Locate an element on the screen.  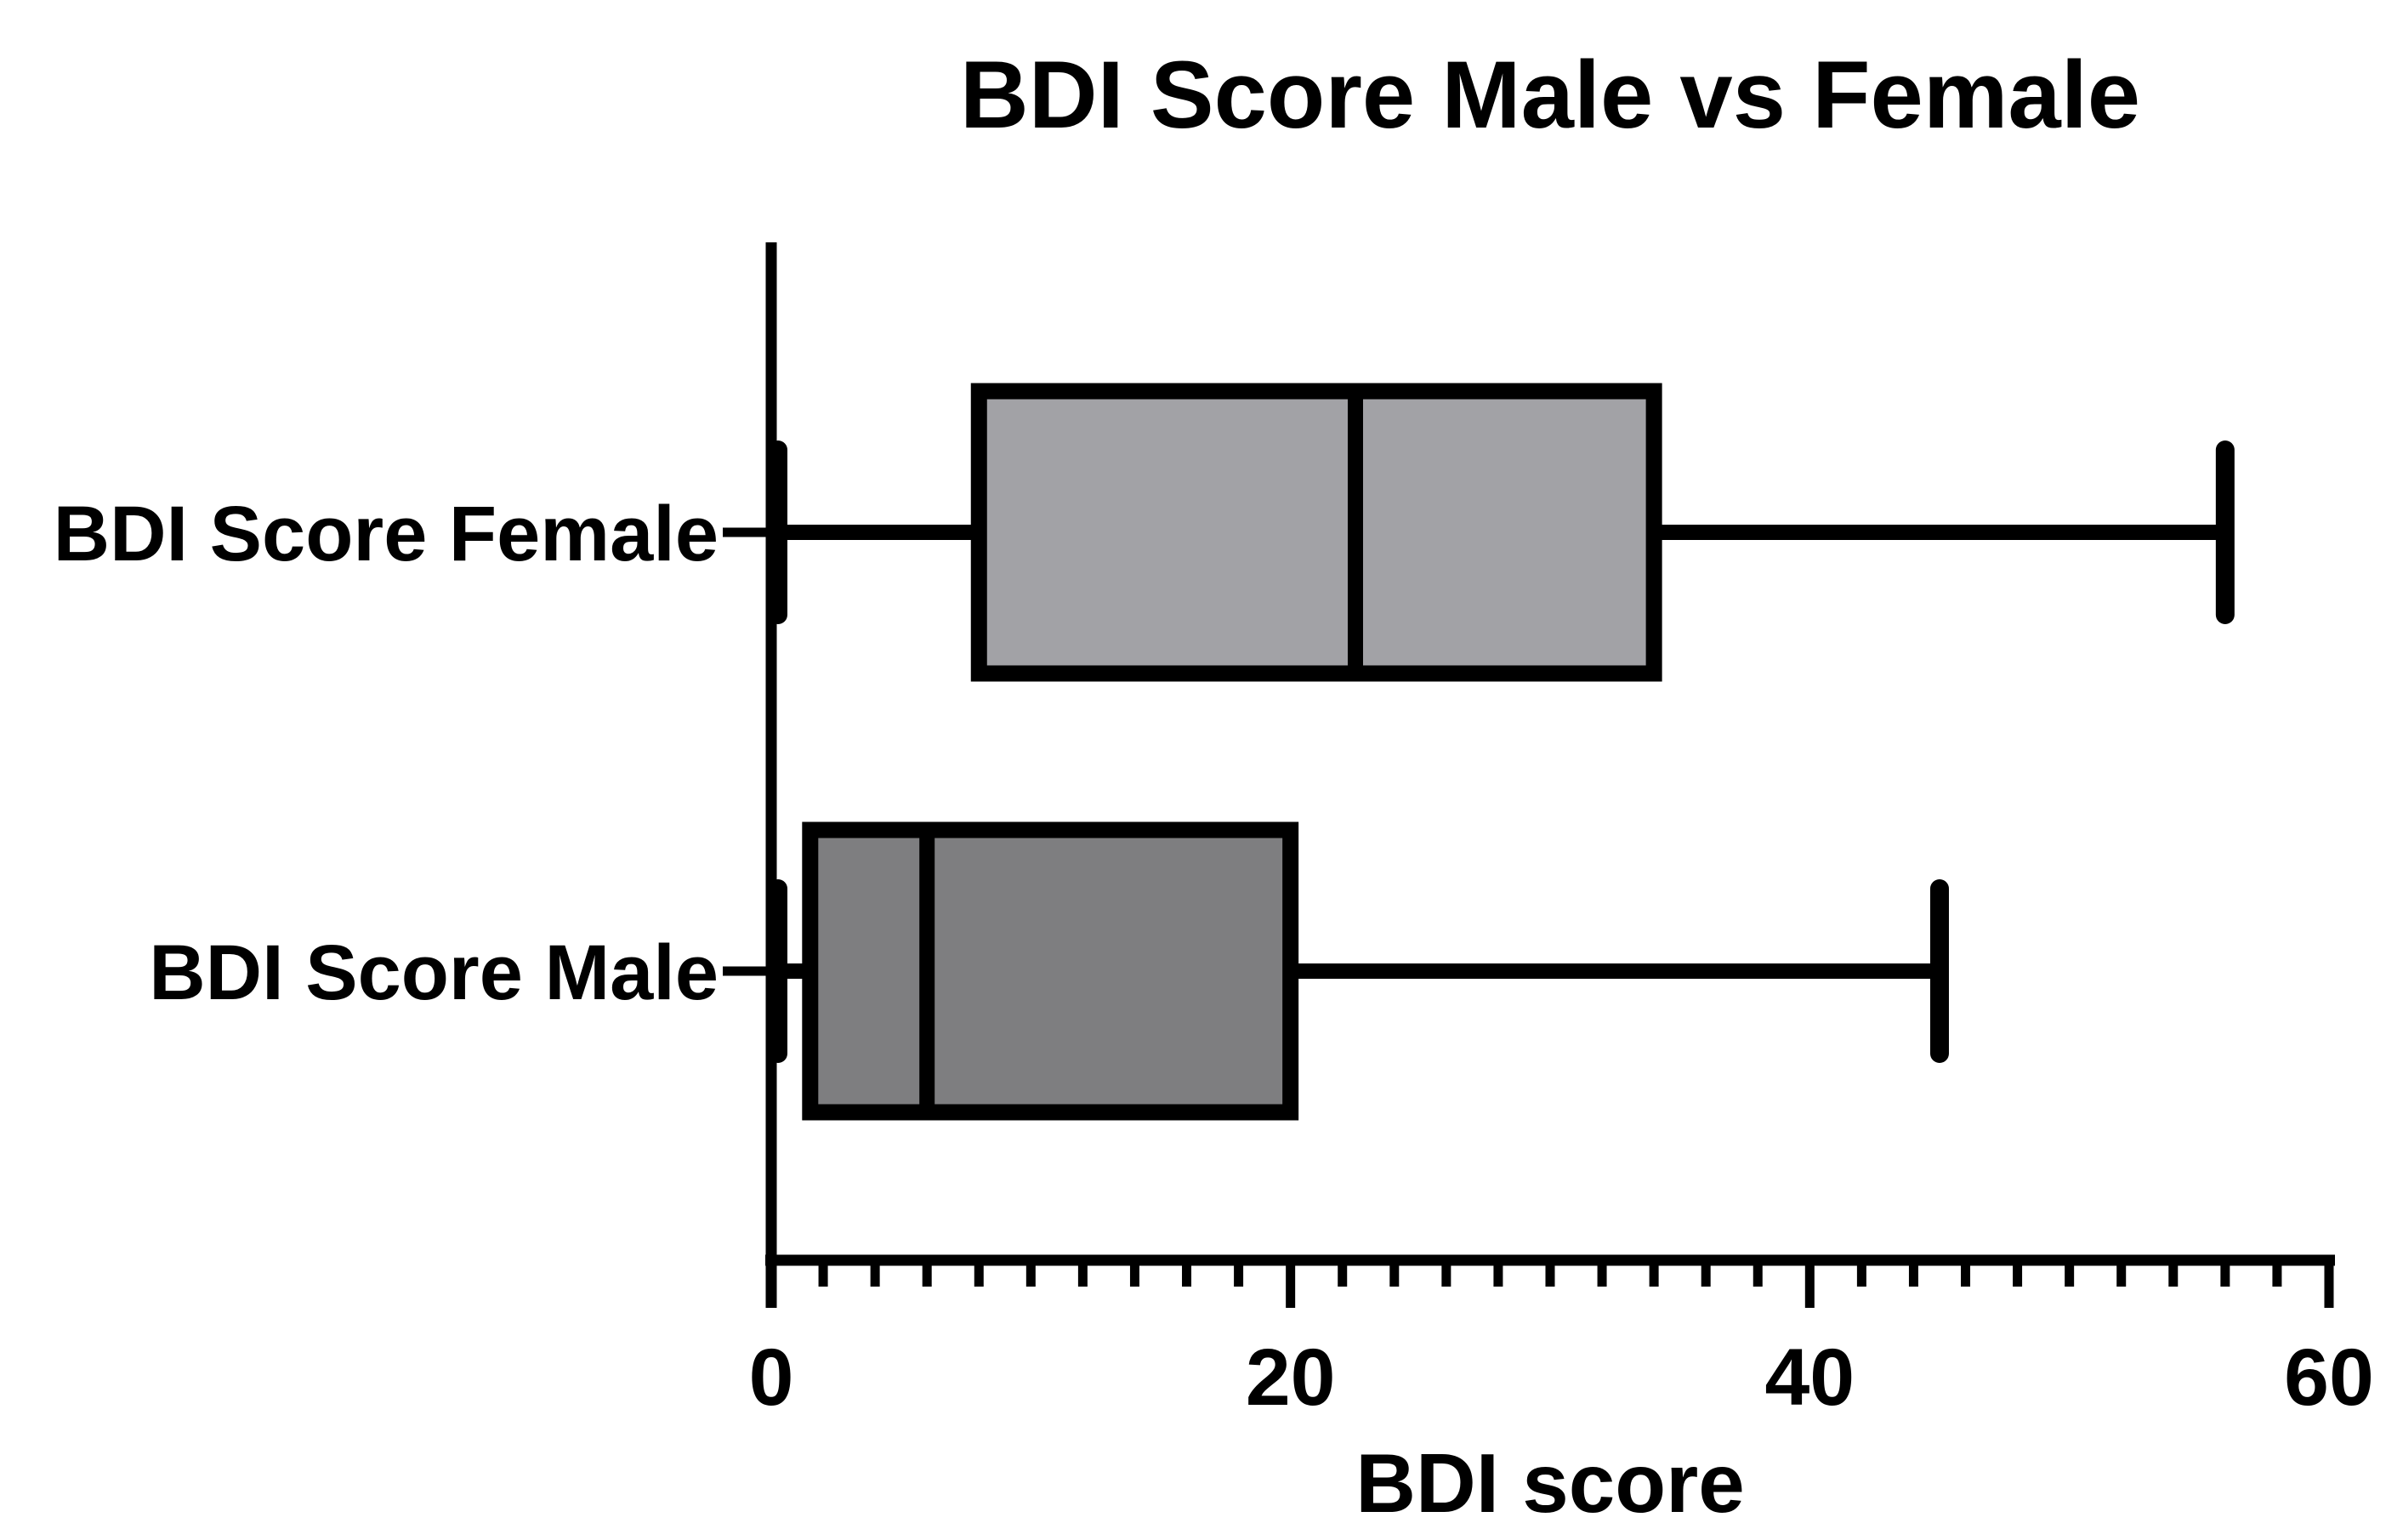
x-axis-title: BDI score is located at coordinates (1550, 1483).